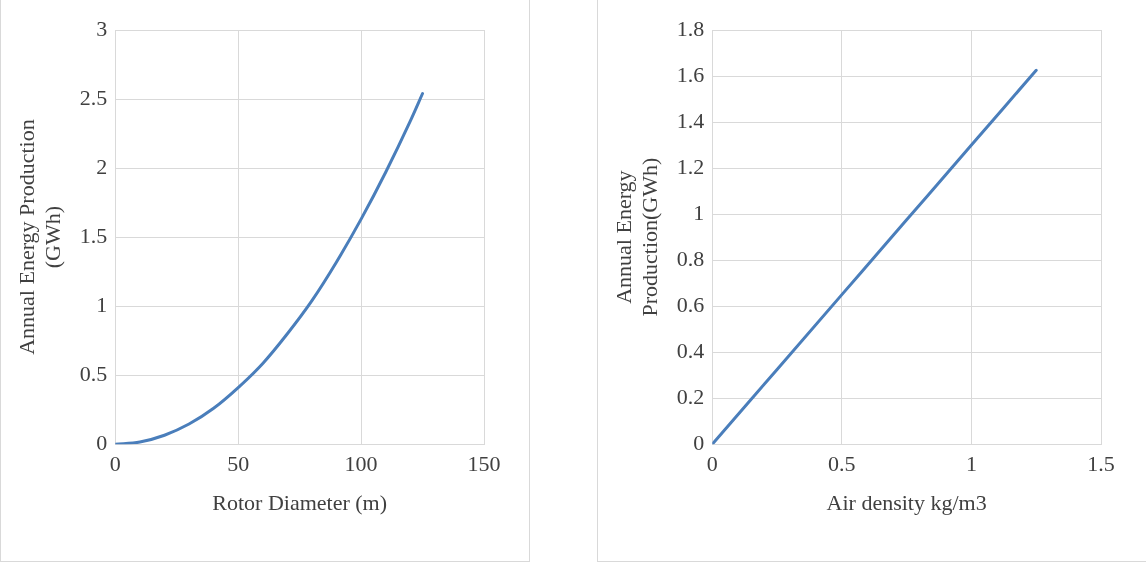  I want to click on x-tick-label: 100, so click(361, 464).